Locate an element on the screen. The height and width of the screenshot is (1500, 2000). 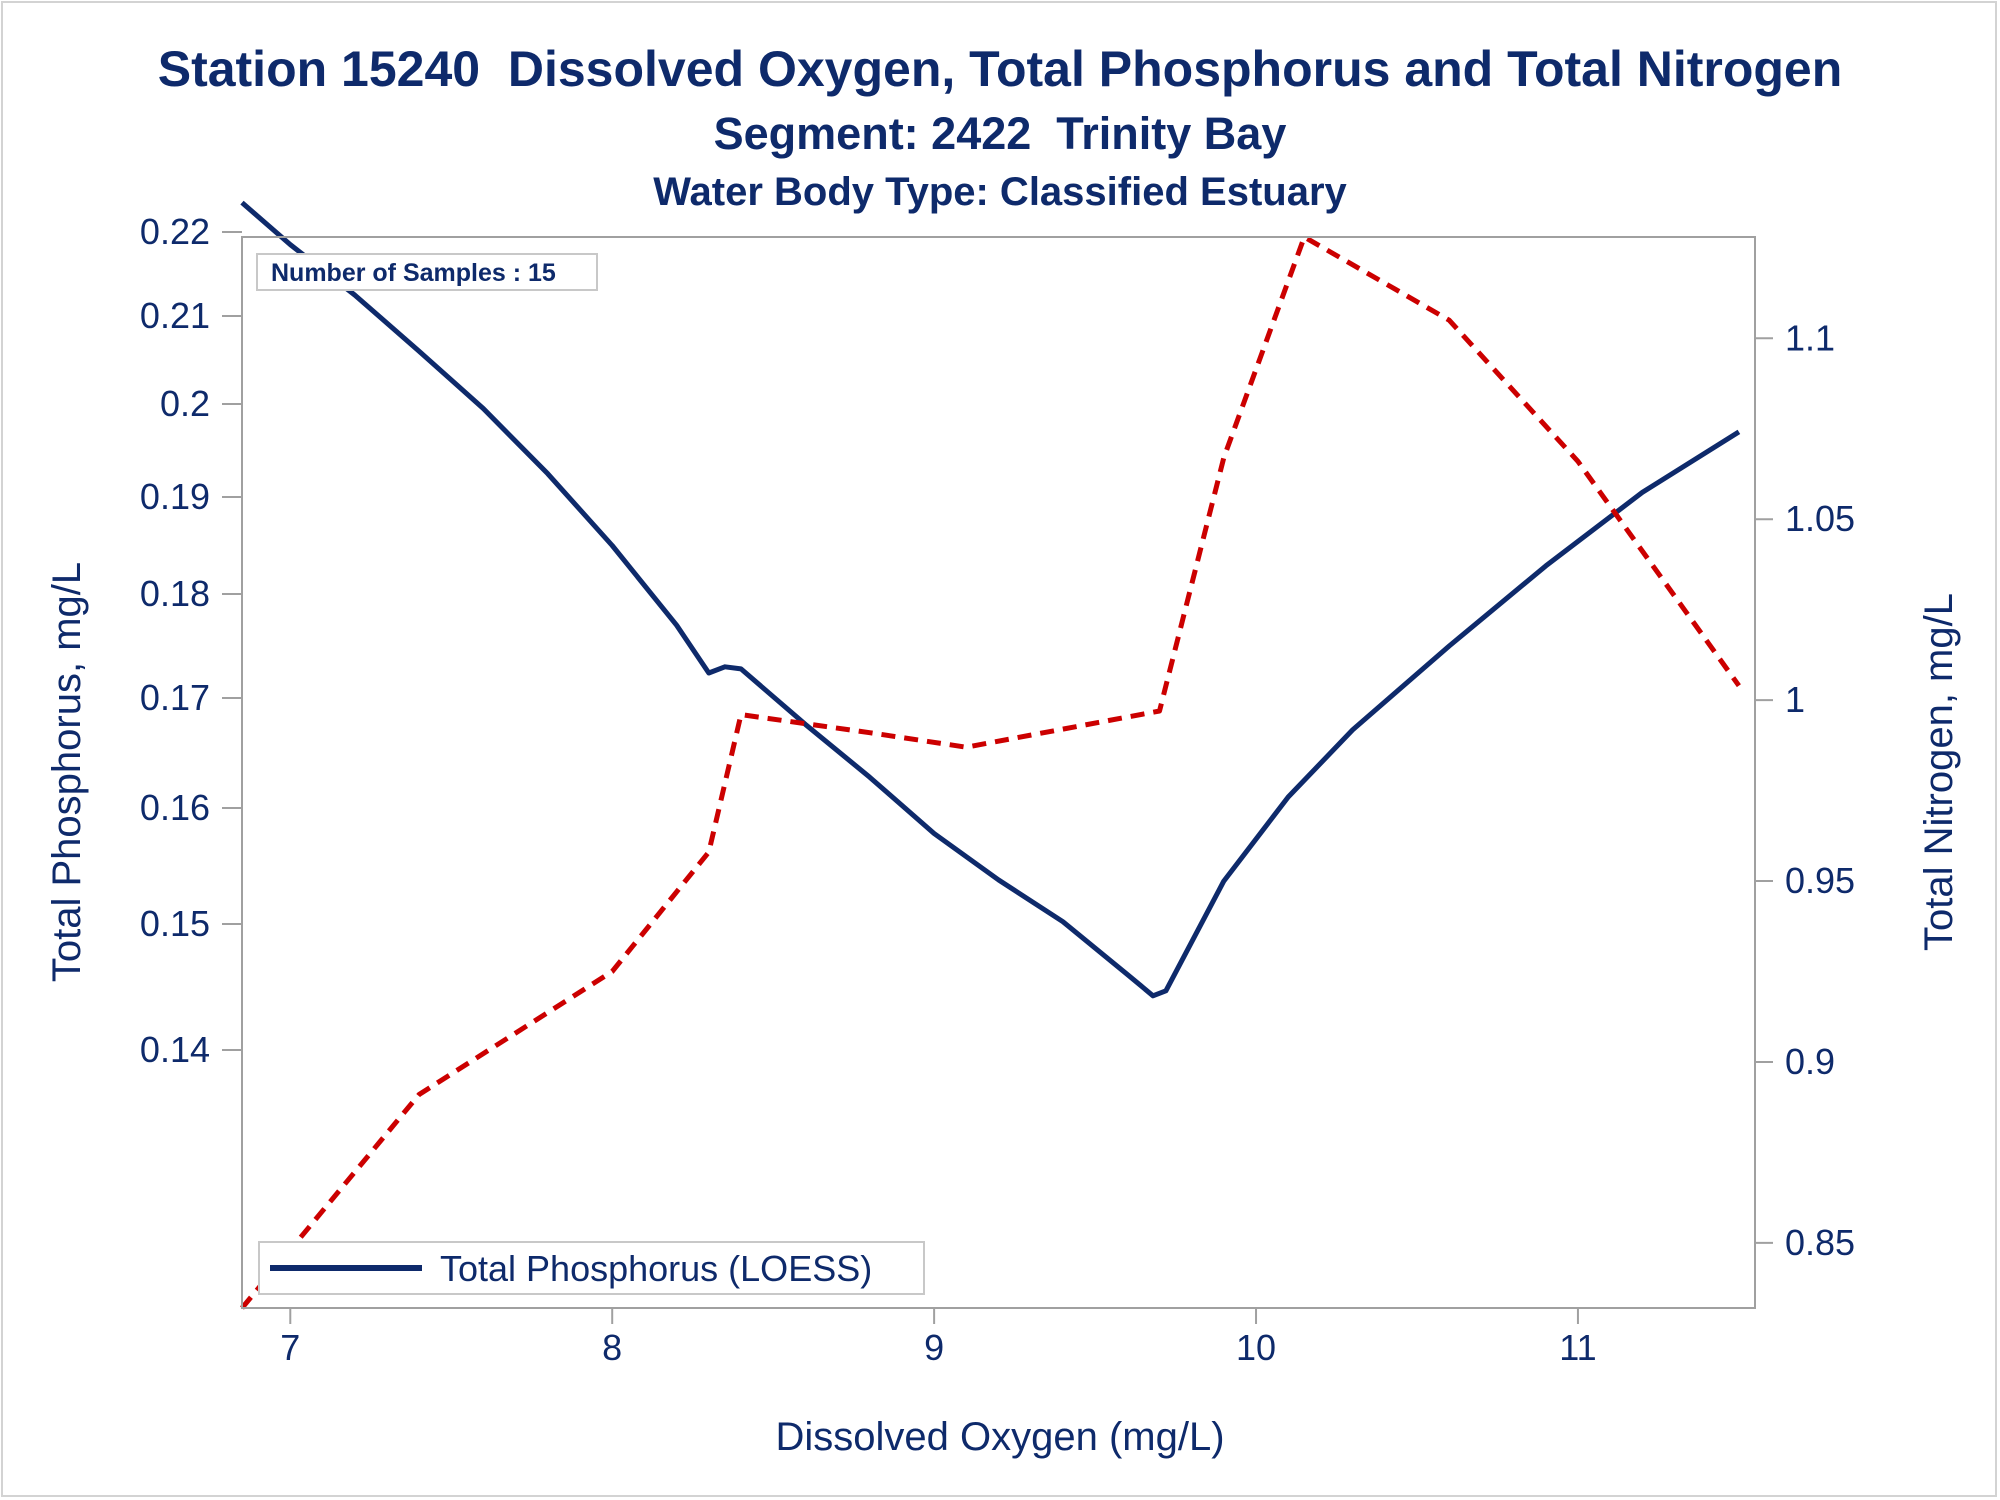
y-left-tick-label: 0.18 is located at coordinates (175, 593).